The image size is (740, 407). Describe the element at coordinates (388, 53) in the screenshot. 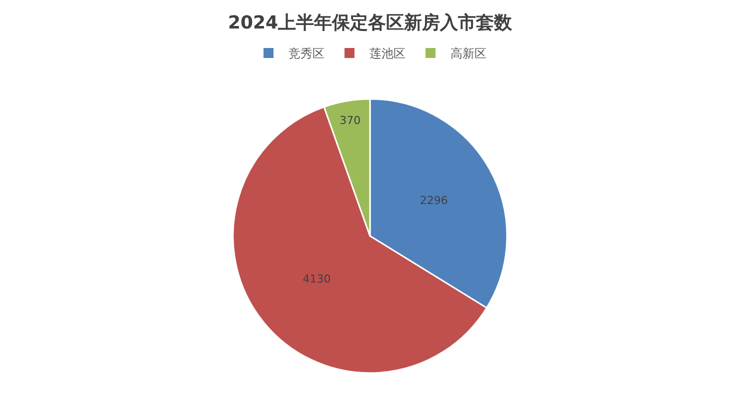

I see `legend-label: 莲池区` at that location.